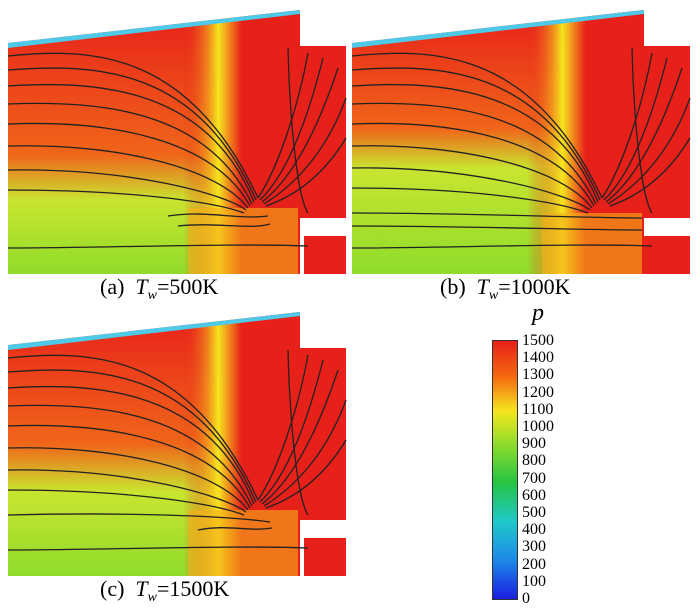 The height and width of the screenshot is (614, 700). Describe the element at coordinates (534, 512) in the screenshot. I see `colorbar-tick-label: 500` at that location.